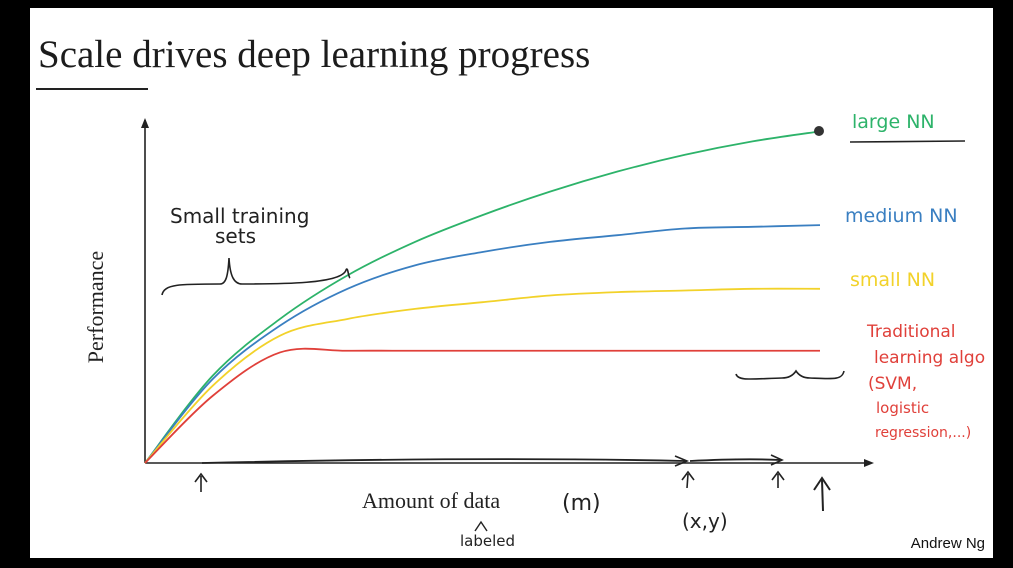 The height and width of the screenshot is (568, 1013). I want to click on traditional-brace, so click(790, 374).